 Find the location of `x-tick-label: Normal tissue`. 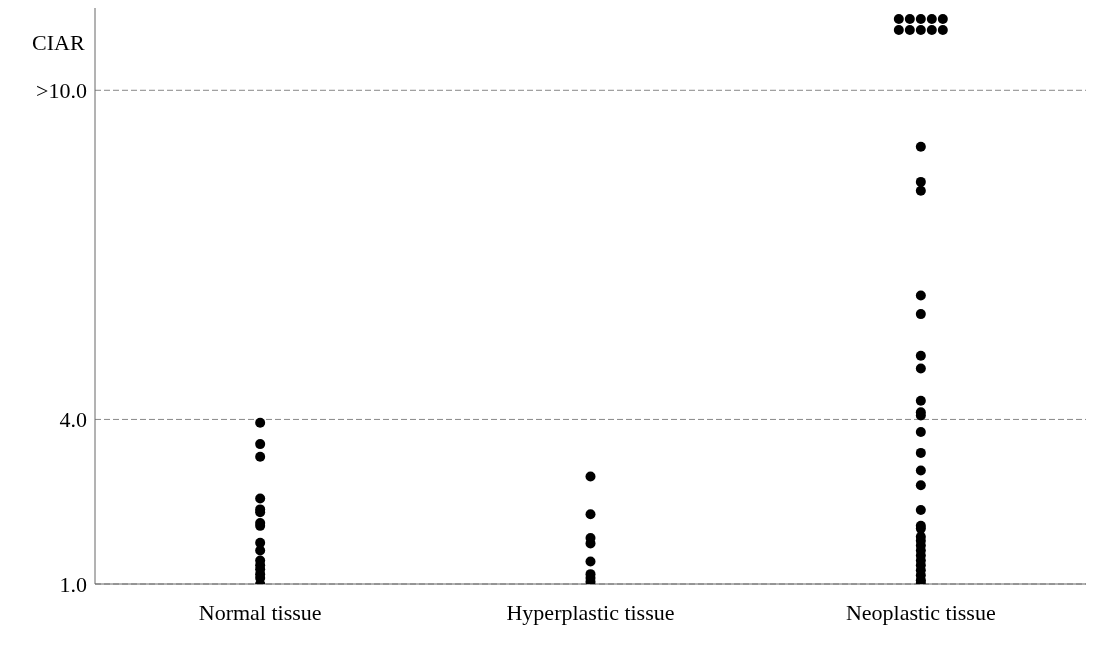

x-tick-label: Normal tissue is located at coordinates (260, 612).